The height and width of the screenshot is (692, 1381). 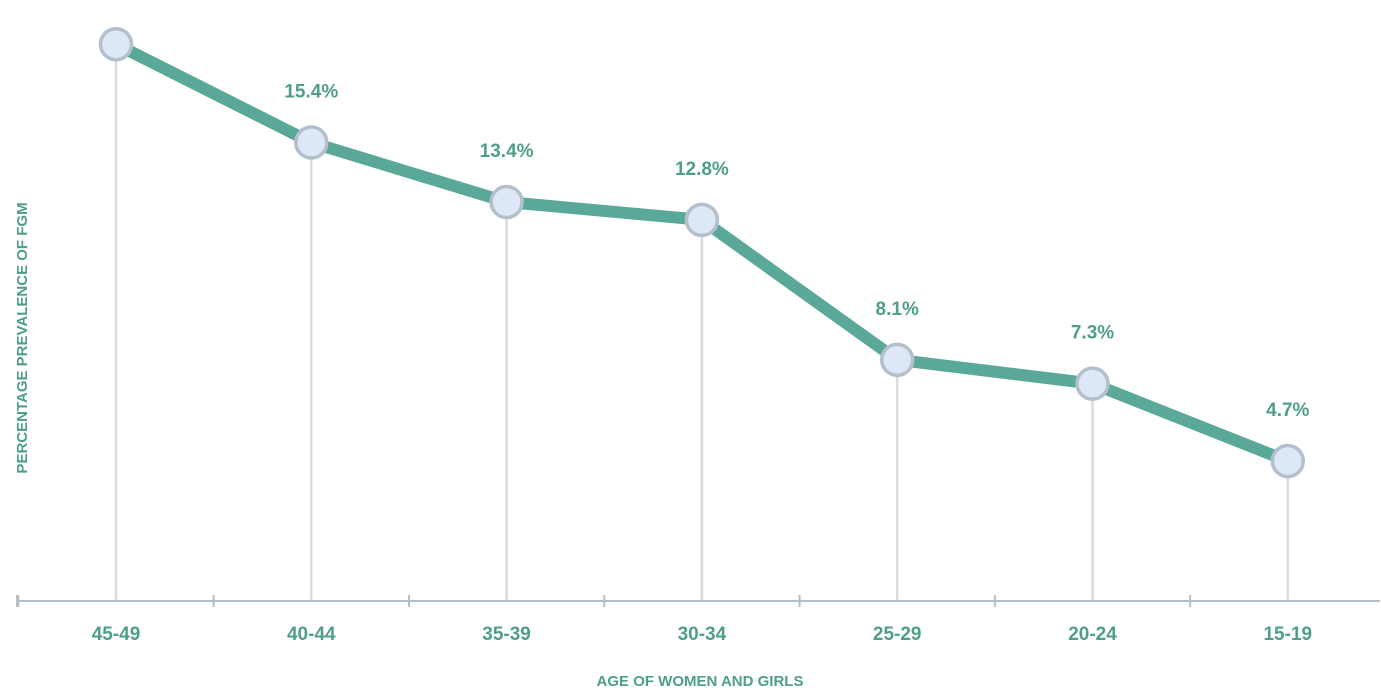 I want to click on x-axis, so click(x=698, y=601).